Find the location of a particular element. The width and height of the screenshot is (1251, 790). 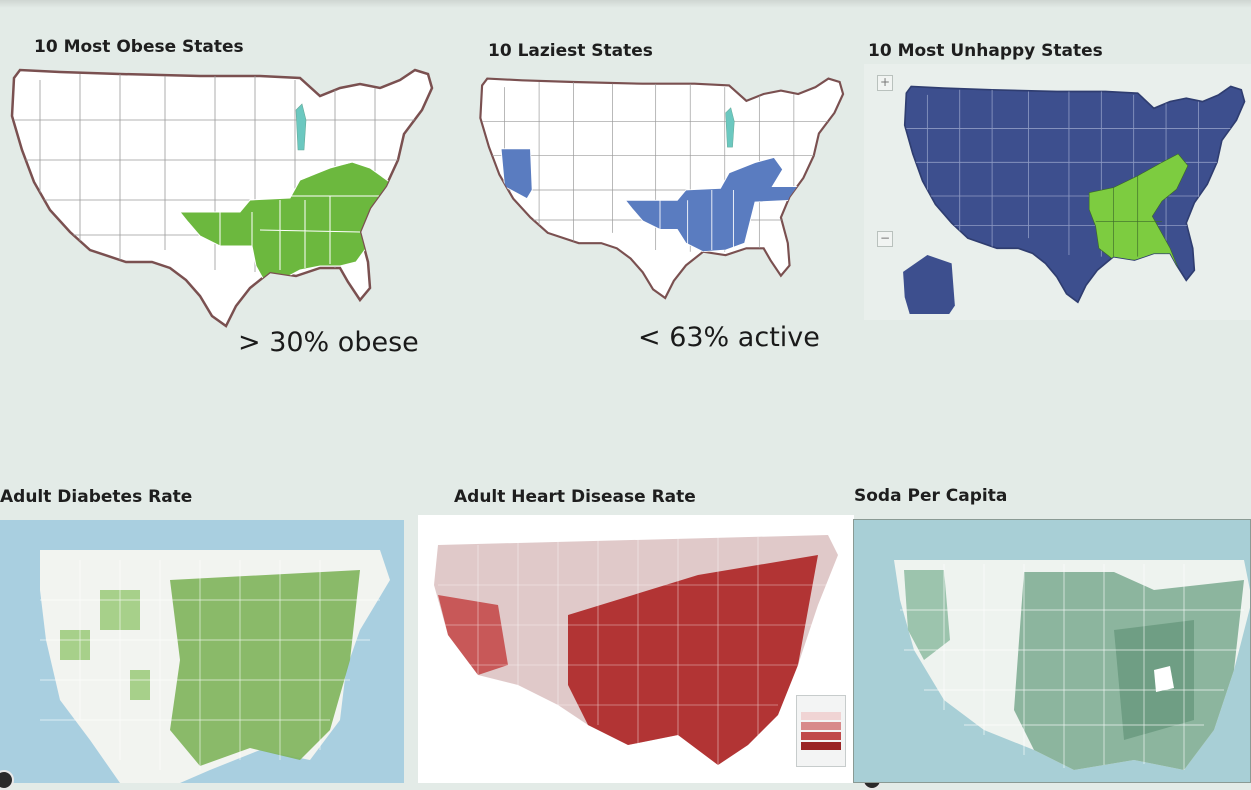

diabetes-map-frame is located at coordinates (202, 651).